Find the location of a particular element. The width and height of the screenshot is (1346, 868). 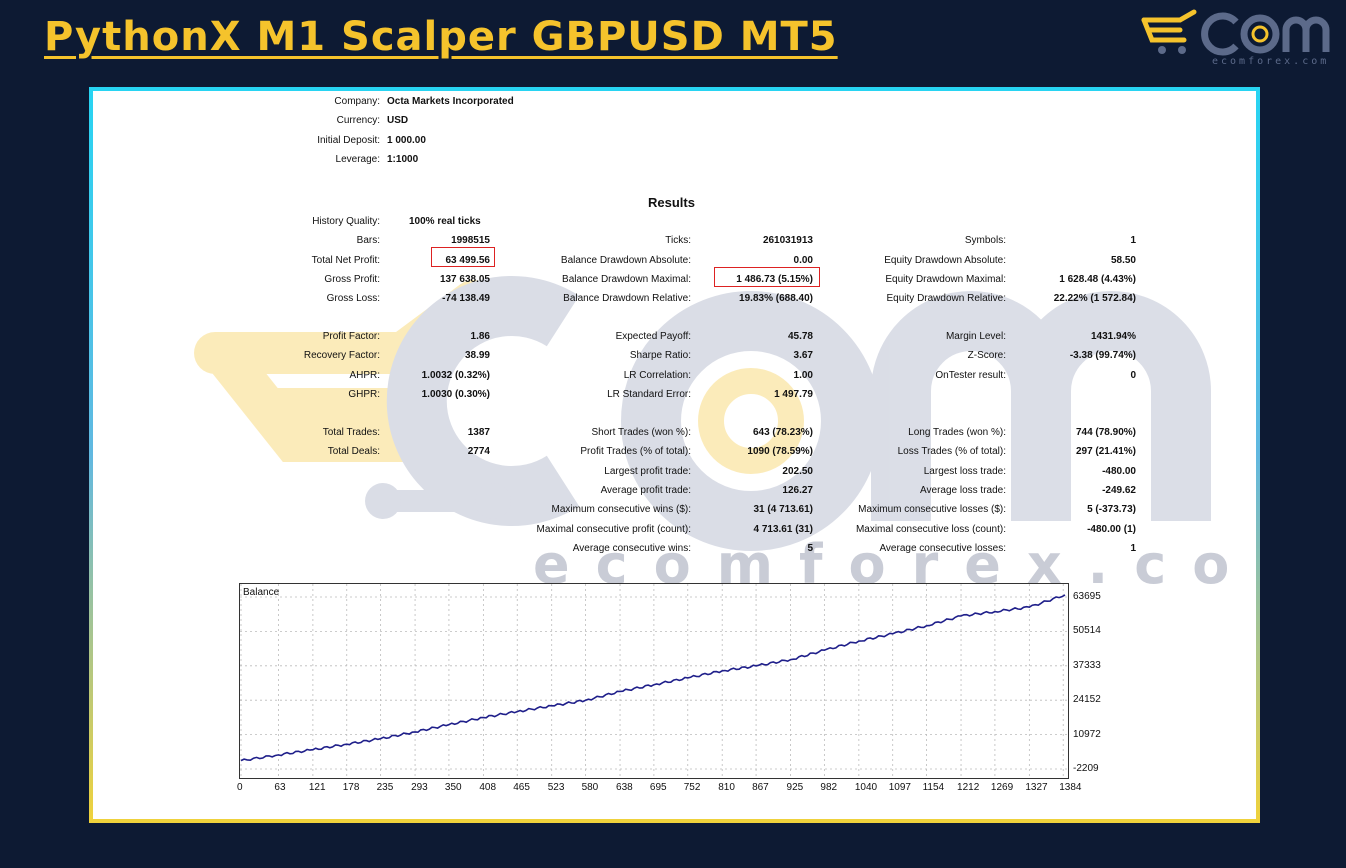

result-label: GHPR: is located at coordinates (364, 394).